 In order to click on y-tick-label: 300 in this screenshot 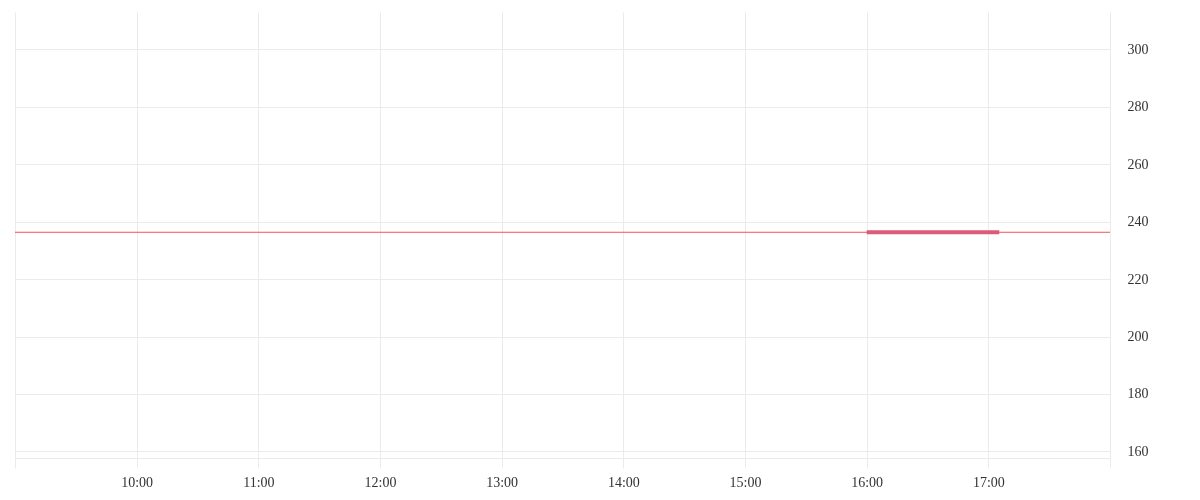, I will do `click(1138, 49)`.